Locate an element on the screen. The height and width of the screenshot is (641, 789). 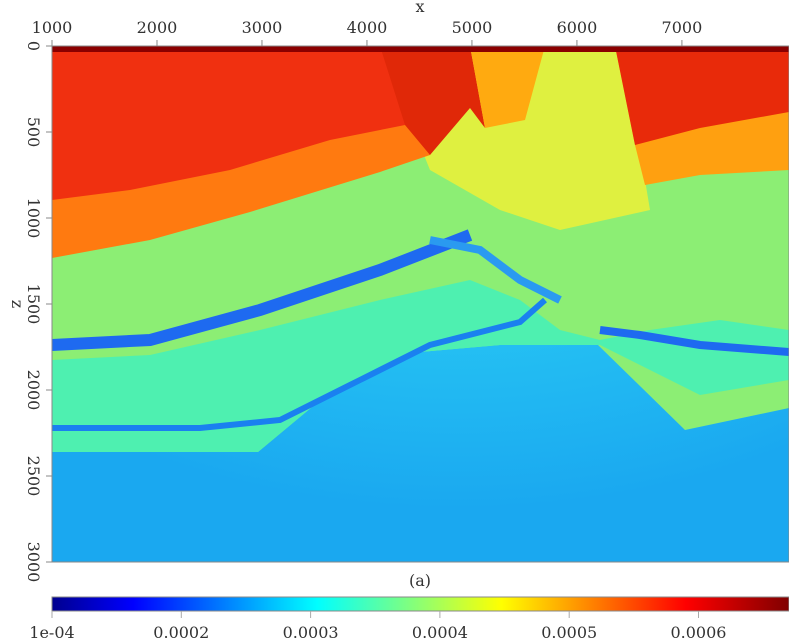
y-tick-label: 2000 is located at coordinates (33, 390).